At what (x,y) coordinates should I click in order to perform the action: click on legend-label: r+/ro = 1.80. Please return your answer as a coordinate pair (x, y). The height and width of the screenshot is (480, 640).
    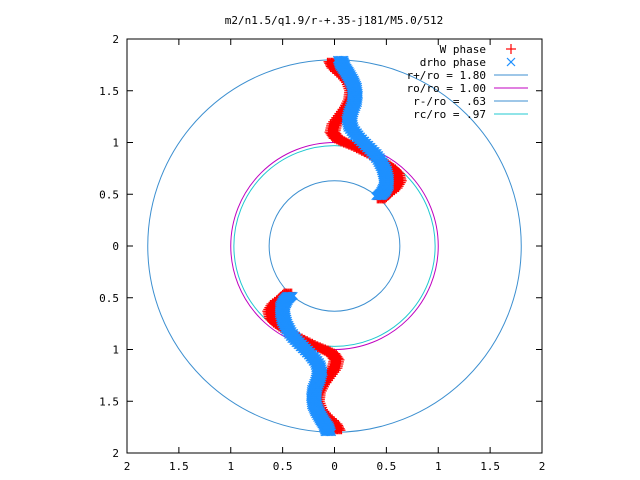
    Looking at the image, I should click on (446, 75).